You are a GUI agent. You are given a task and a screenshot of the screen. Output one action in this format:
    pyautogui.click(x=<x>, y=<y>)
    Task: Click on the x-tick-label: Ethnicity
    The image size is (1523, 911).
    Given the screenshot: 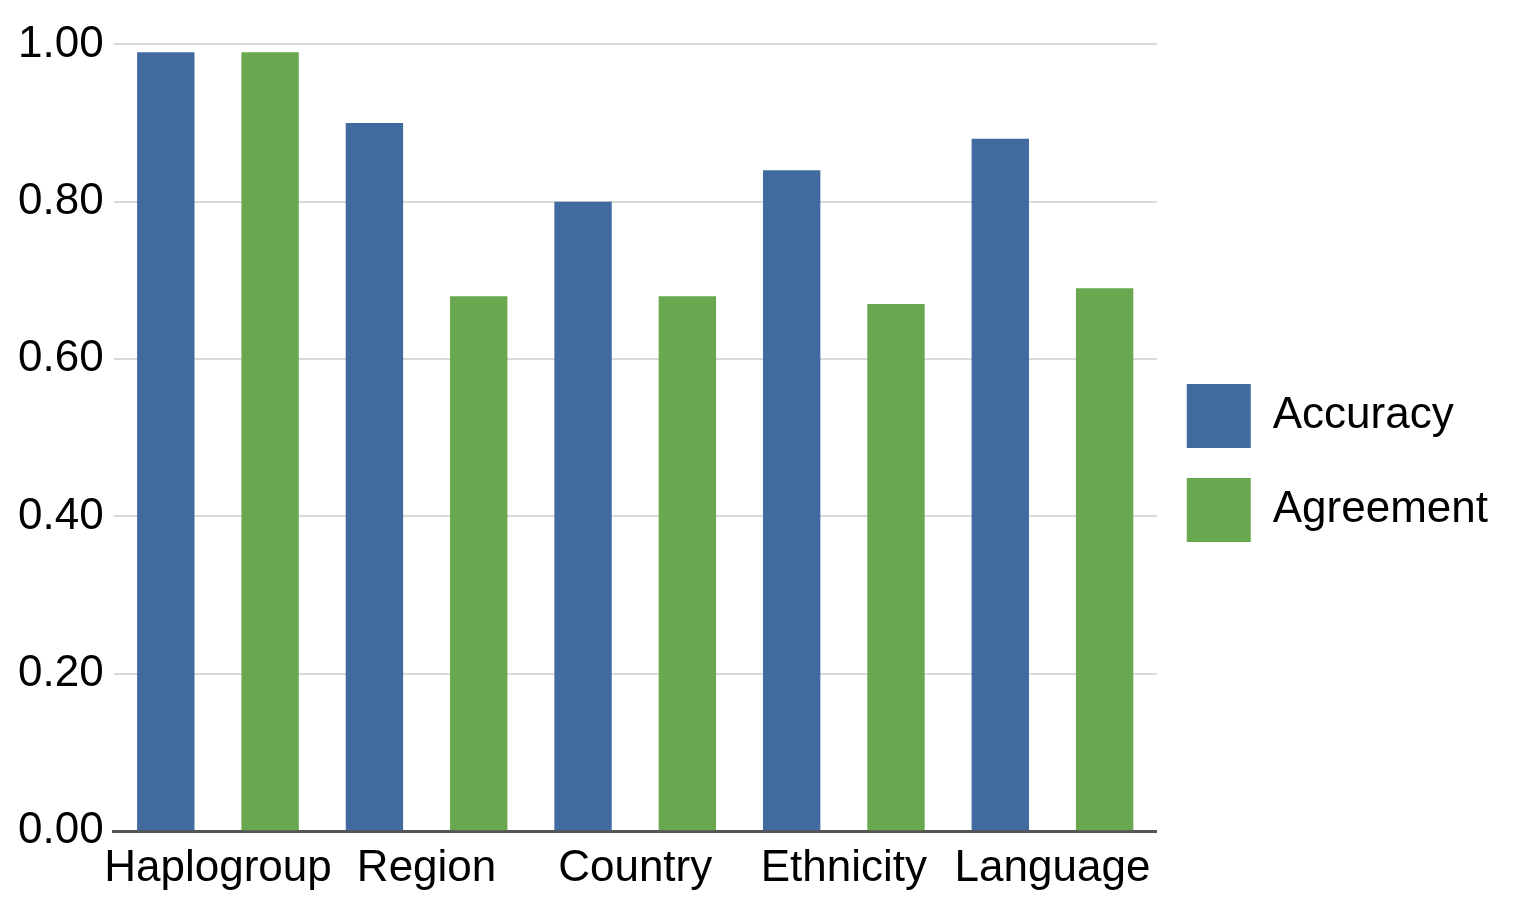 What is the action you would take?
    pyautogui.click(x=843, y=865)
    